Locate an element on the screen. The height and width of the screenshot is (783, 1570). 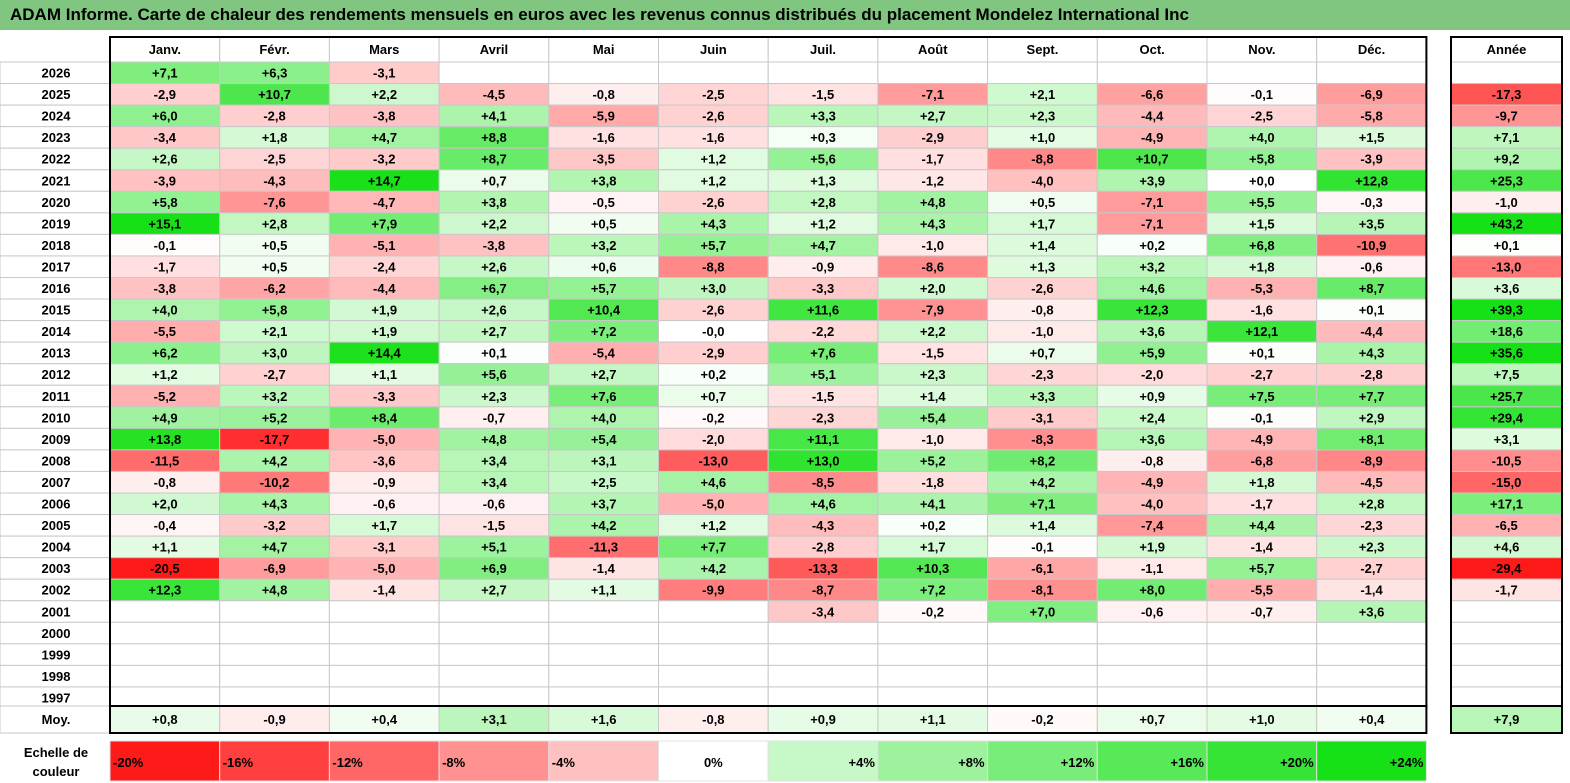
avg-value-label: +0,4 is located at coordinates (1372, 719).